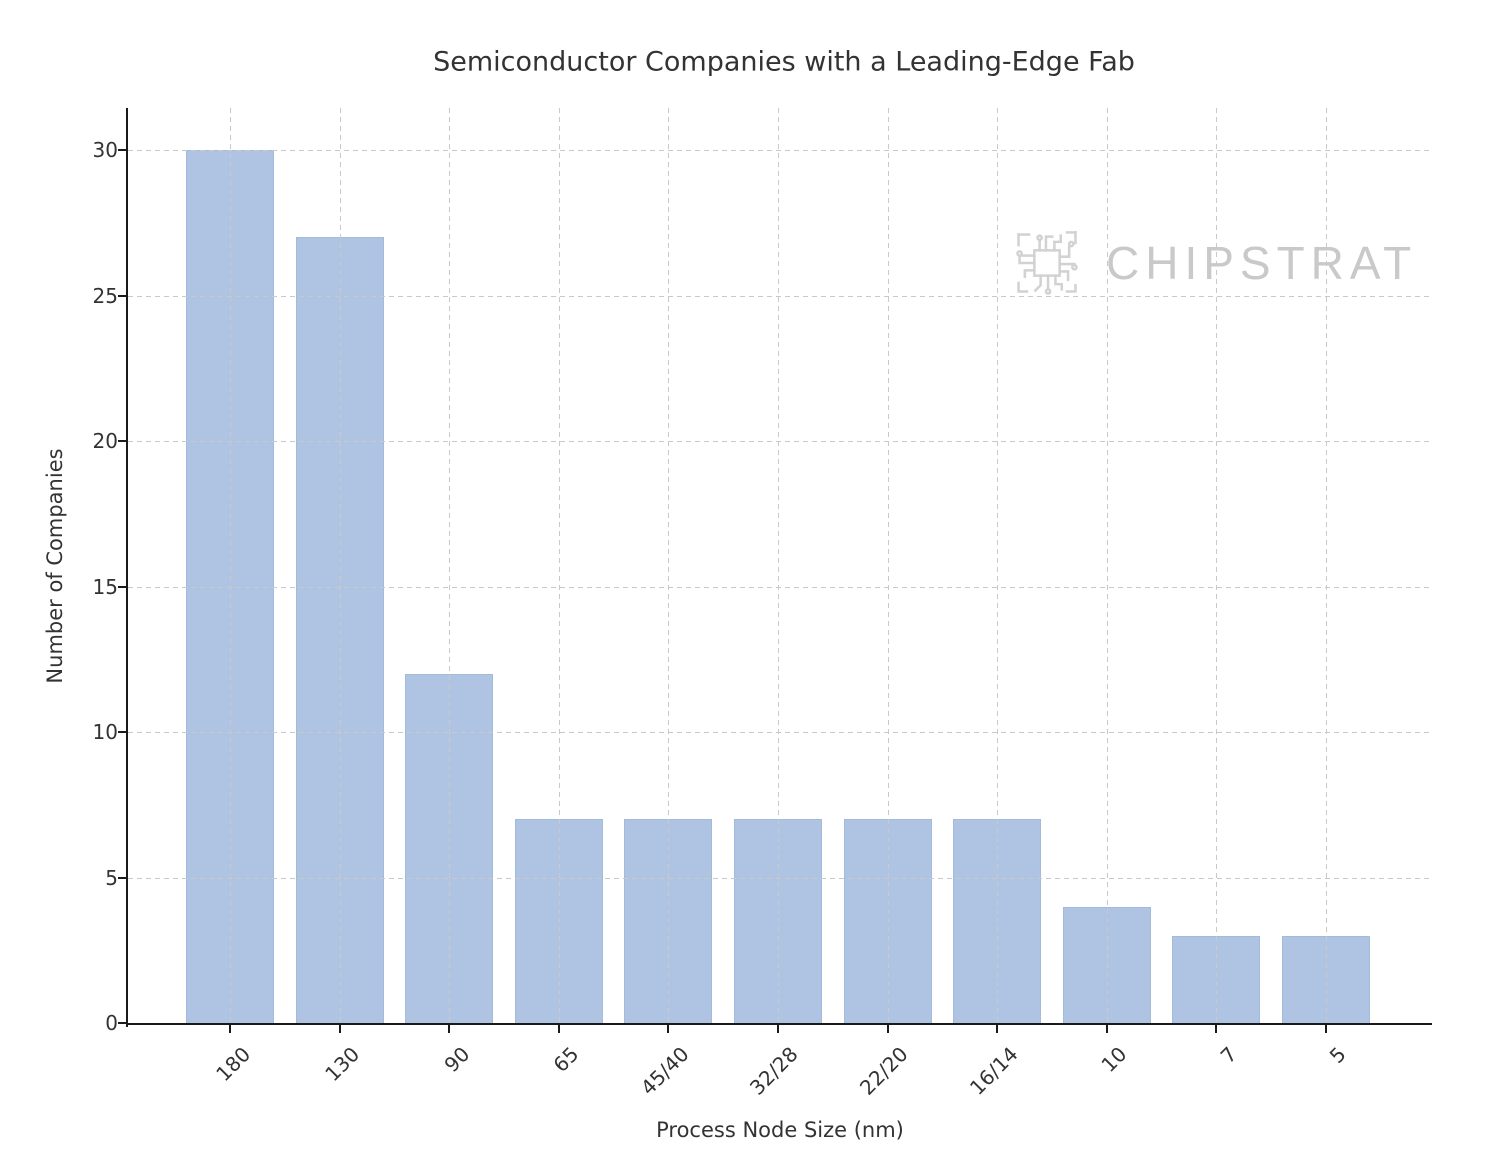  I want to click on x-axis-spine, so click(779, 1024).